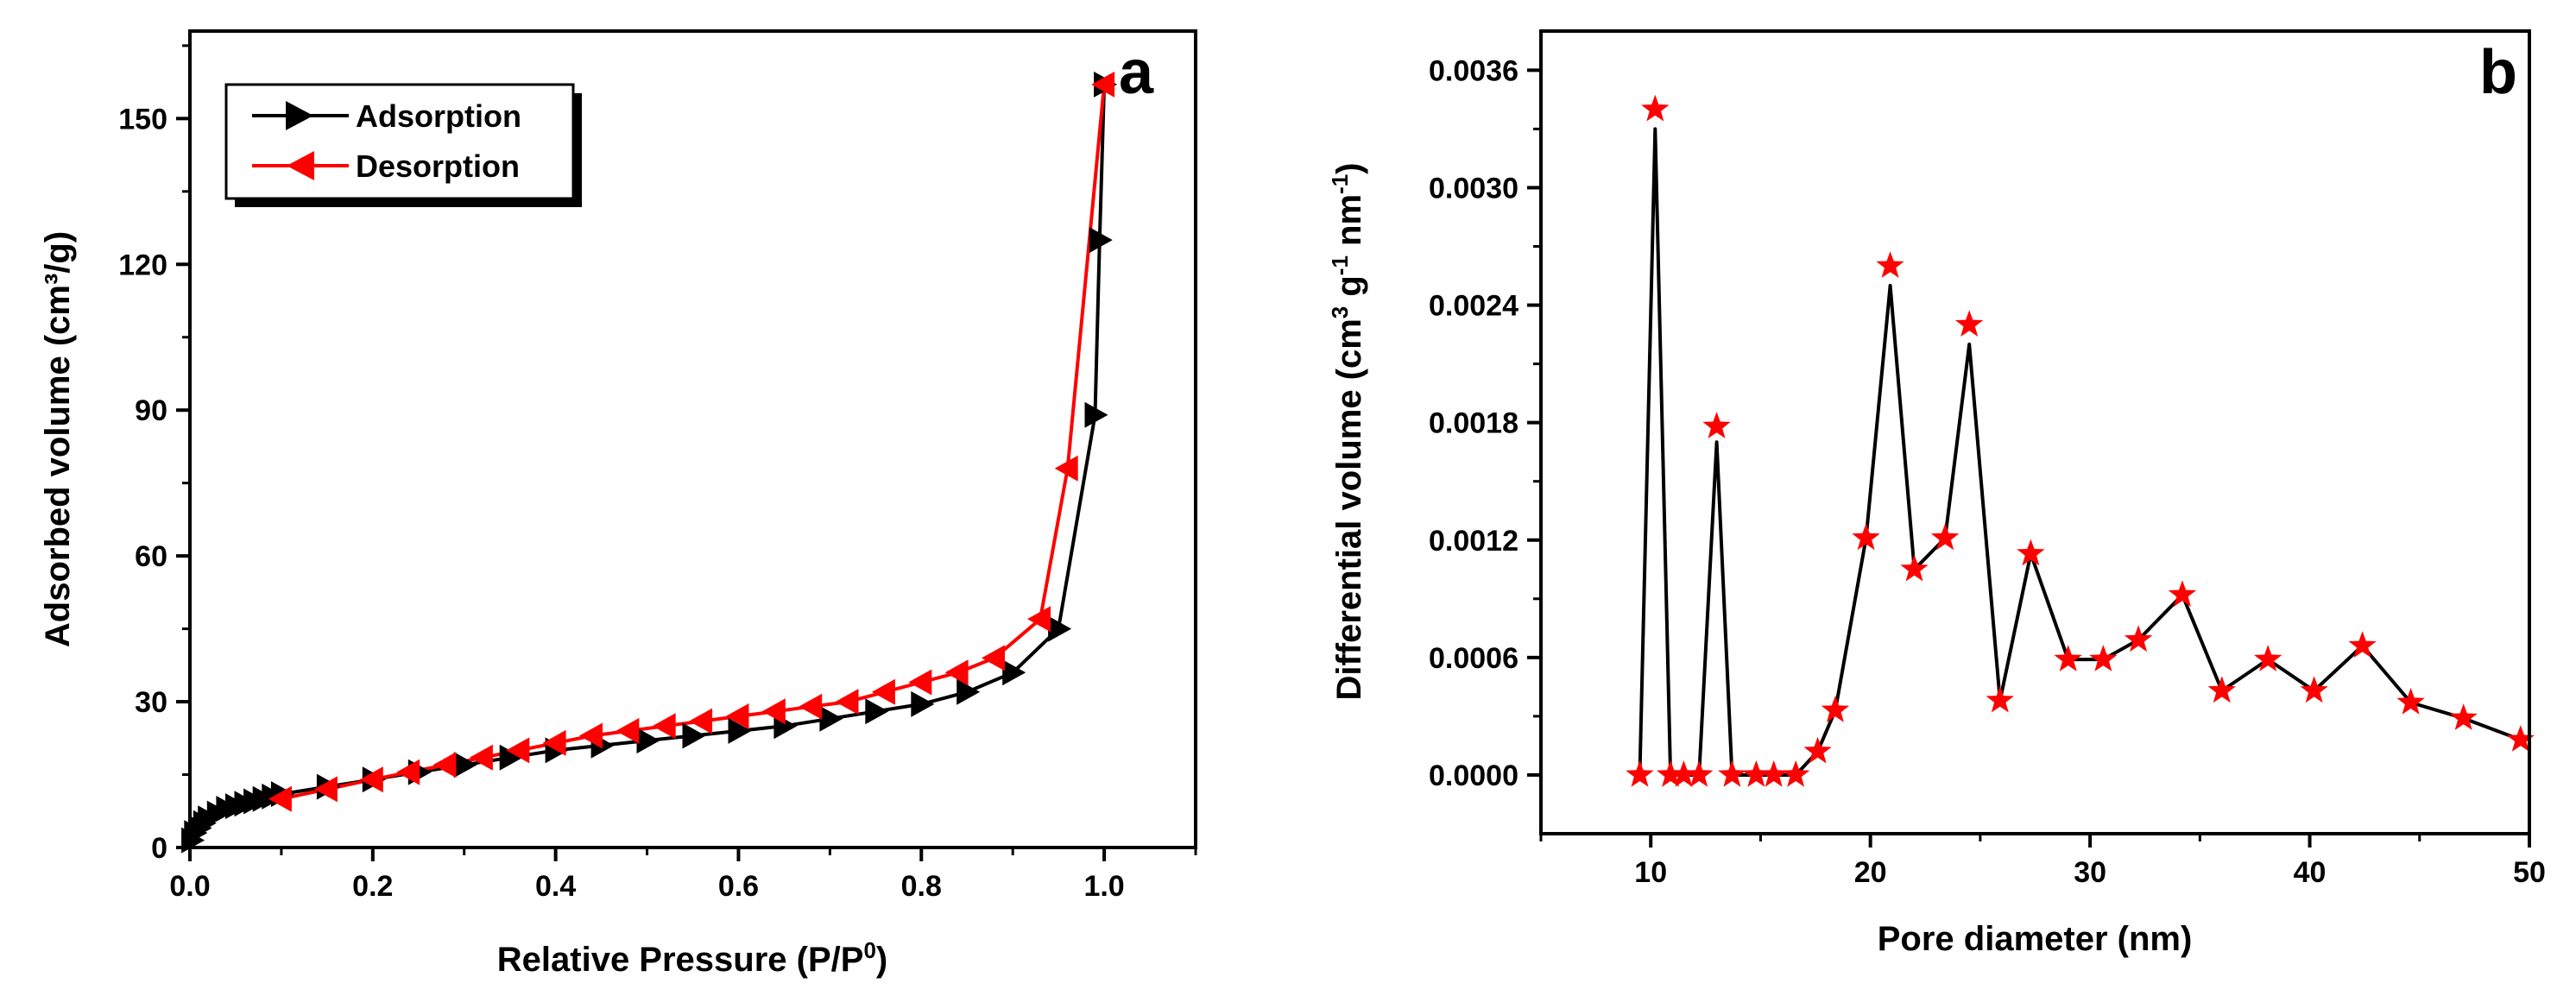 The image size is (2576, 1002). Describe the element at coordinates (151, 557) in the screenshot. I see `y-tick-label: 60` at that location.